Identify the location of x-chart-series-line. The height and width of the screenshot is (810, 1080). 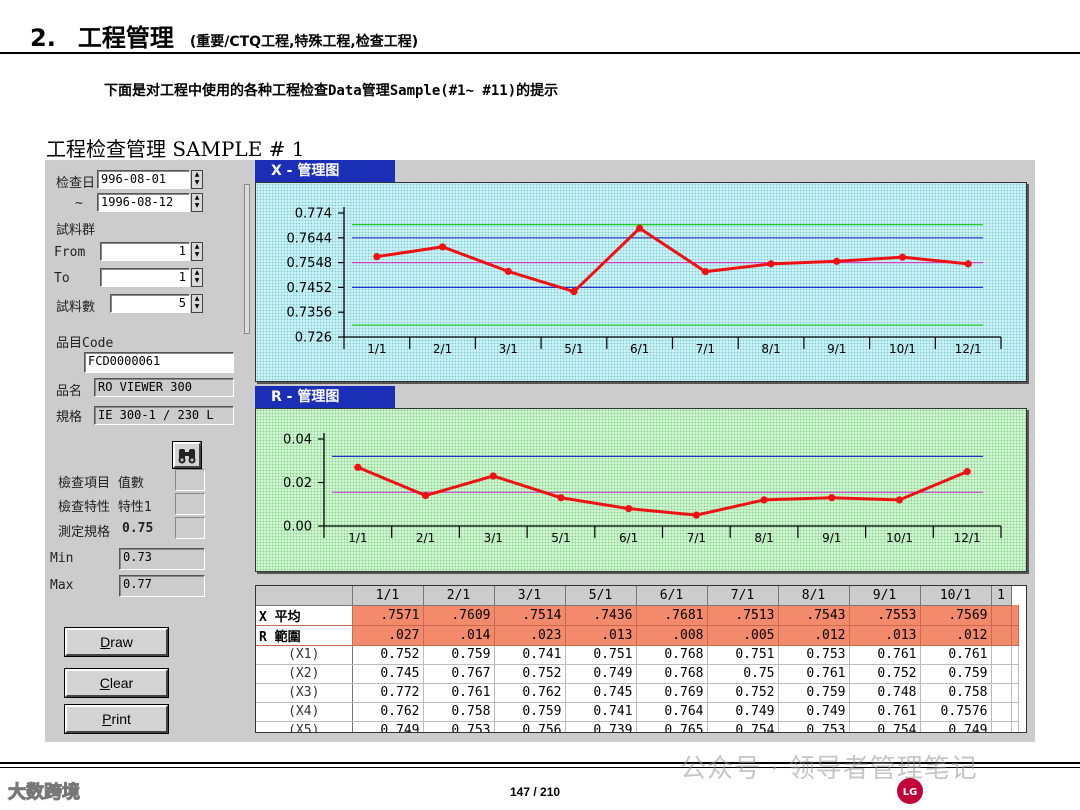
(672, 260).